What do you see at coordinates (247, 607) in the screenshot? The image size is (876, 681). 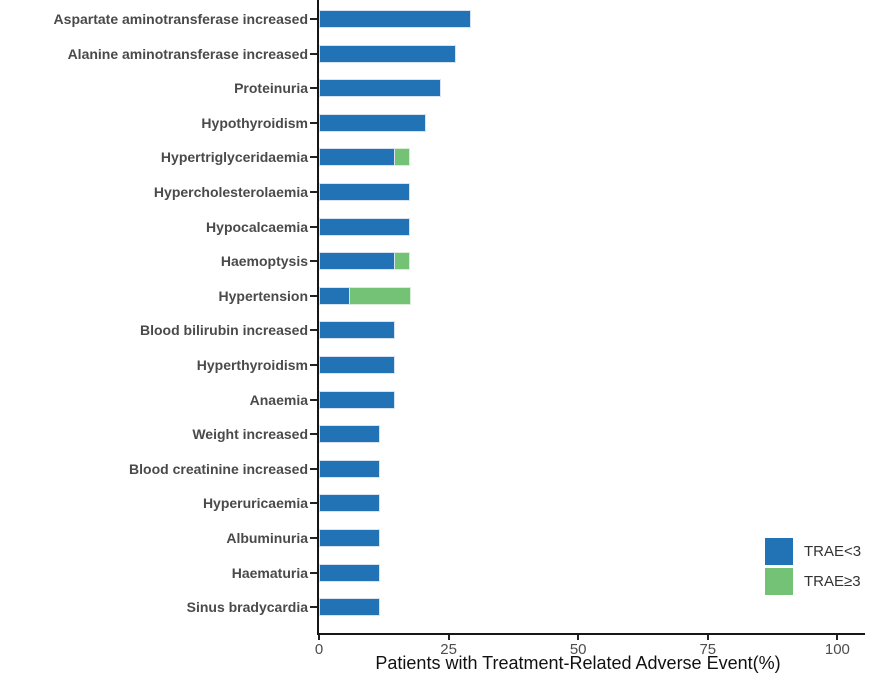 I see `y-axis-label: Sinus bradycardia` at bounding box center [247, 607].